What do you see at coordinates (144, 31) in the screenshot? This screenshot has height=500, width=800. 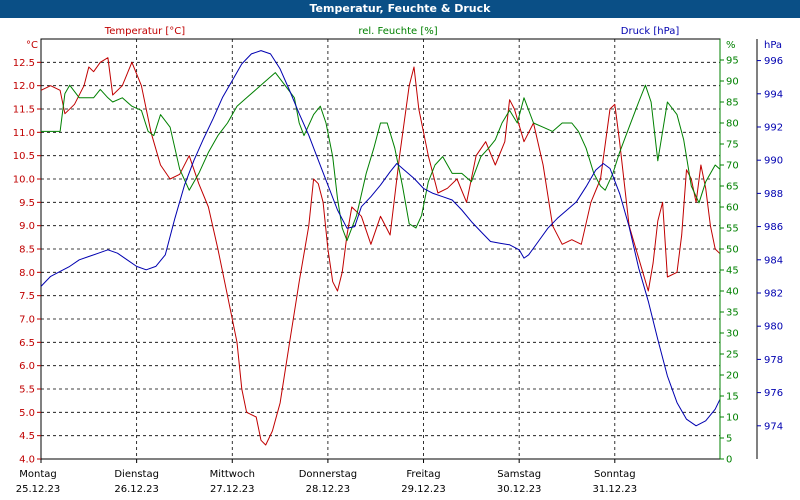 I see `temperature-axis-header: Temperatur [°C]` at bounding box center [144, 31].